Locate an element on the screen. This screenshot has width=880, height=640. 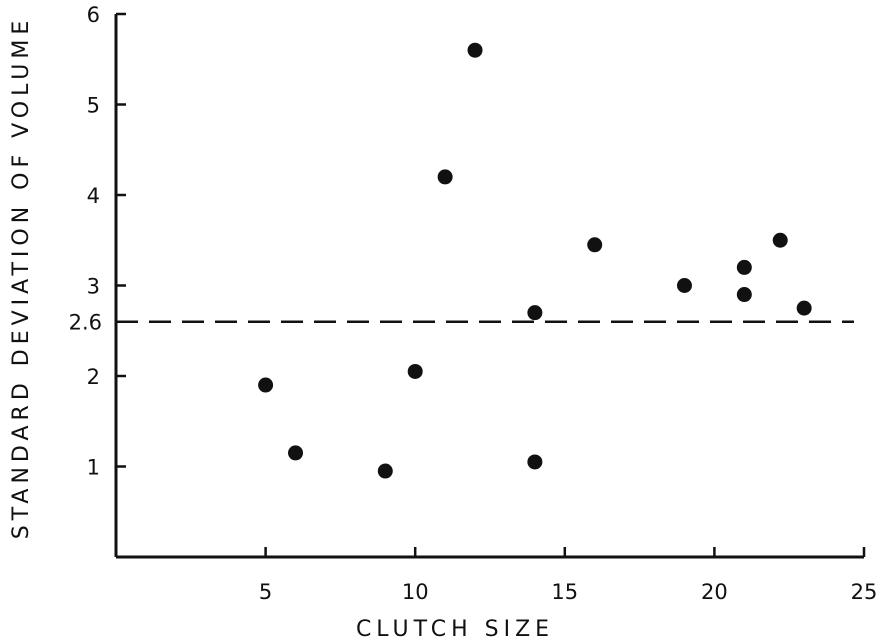
y-axis-title: STANDARD DEVIATION OF VOLUME is located at coordinates (21, 278).